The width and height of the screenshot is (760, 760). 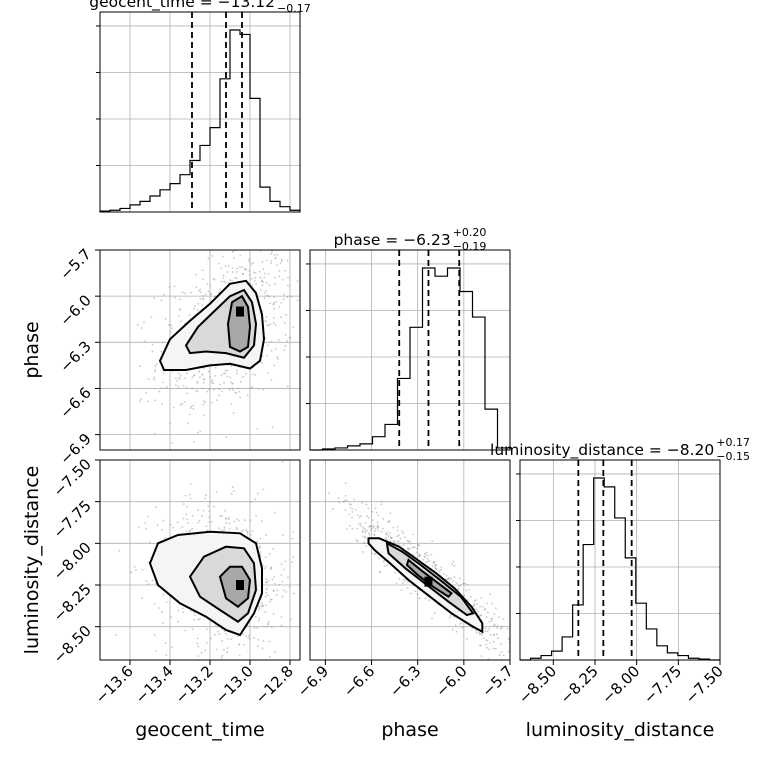 I want to click on title-main: phase = −6.23, so click(x=392, y=240).